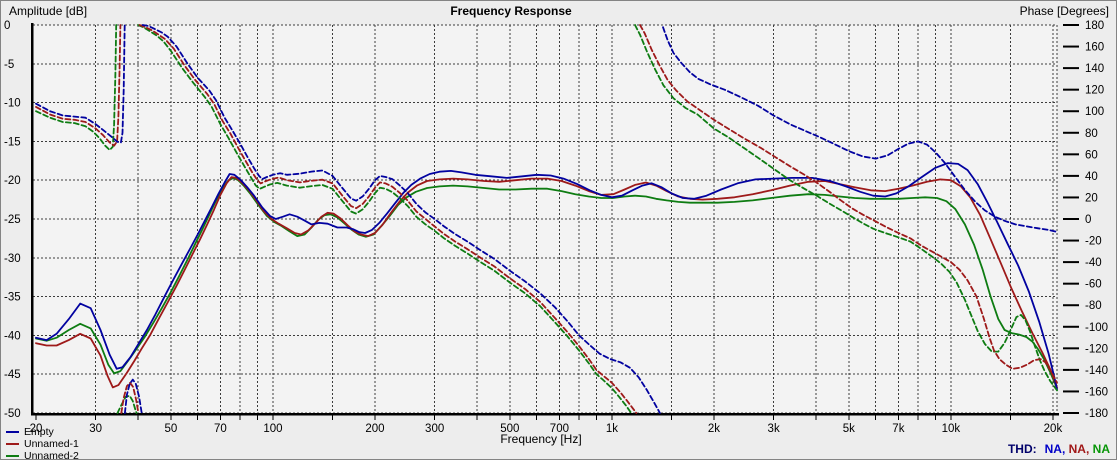  Describe the element at coordinates (1094, 91) in the screenshot. I see `svg-text: 120` at that location.